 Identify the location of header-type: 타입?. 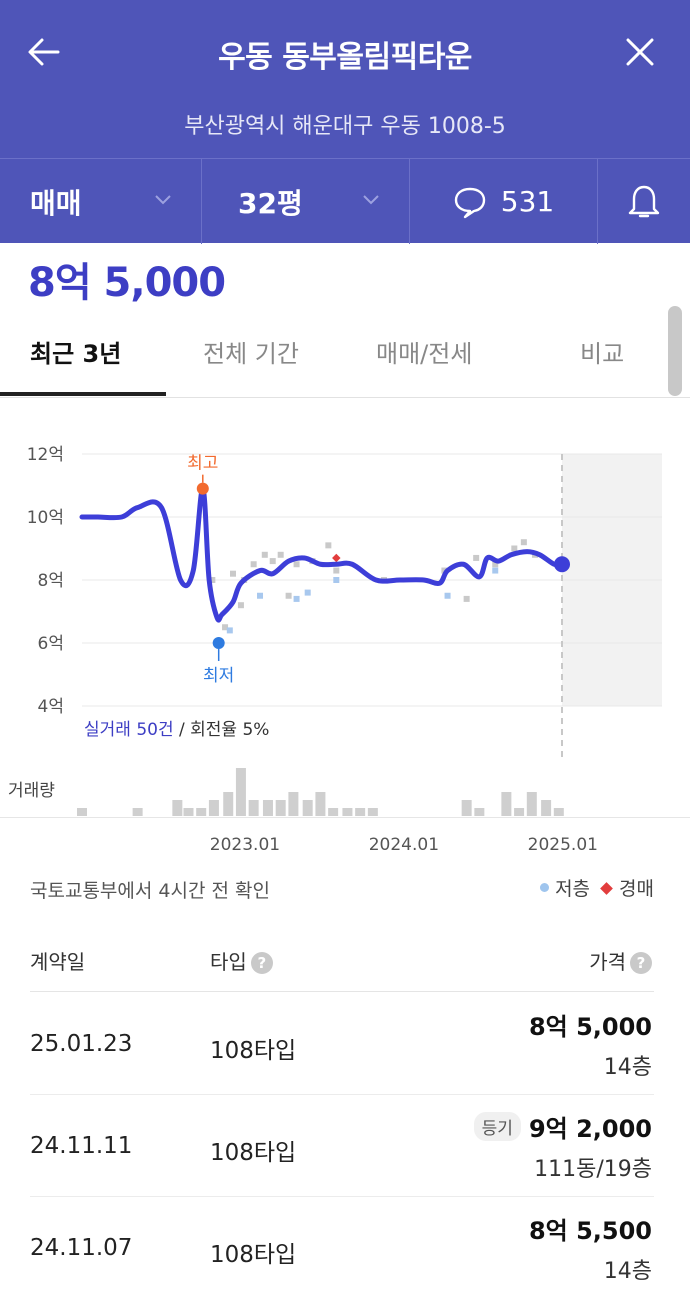
(241, 960).